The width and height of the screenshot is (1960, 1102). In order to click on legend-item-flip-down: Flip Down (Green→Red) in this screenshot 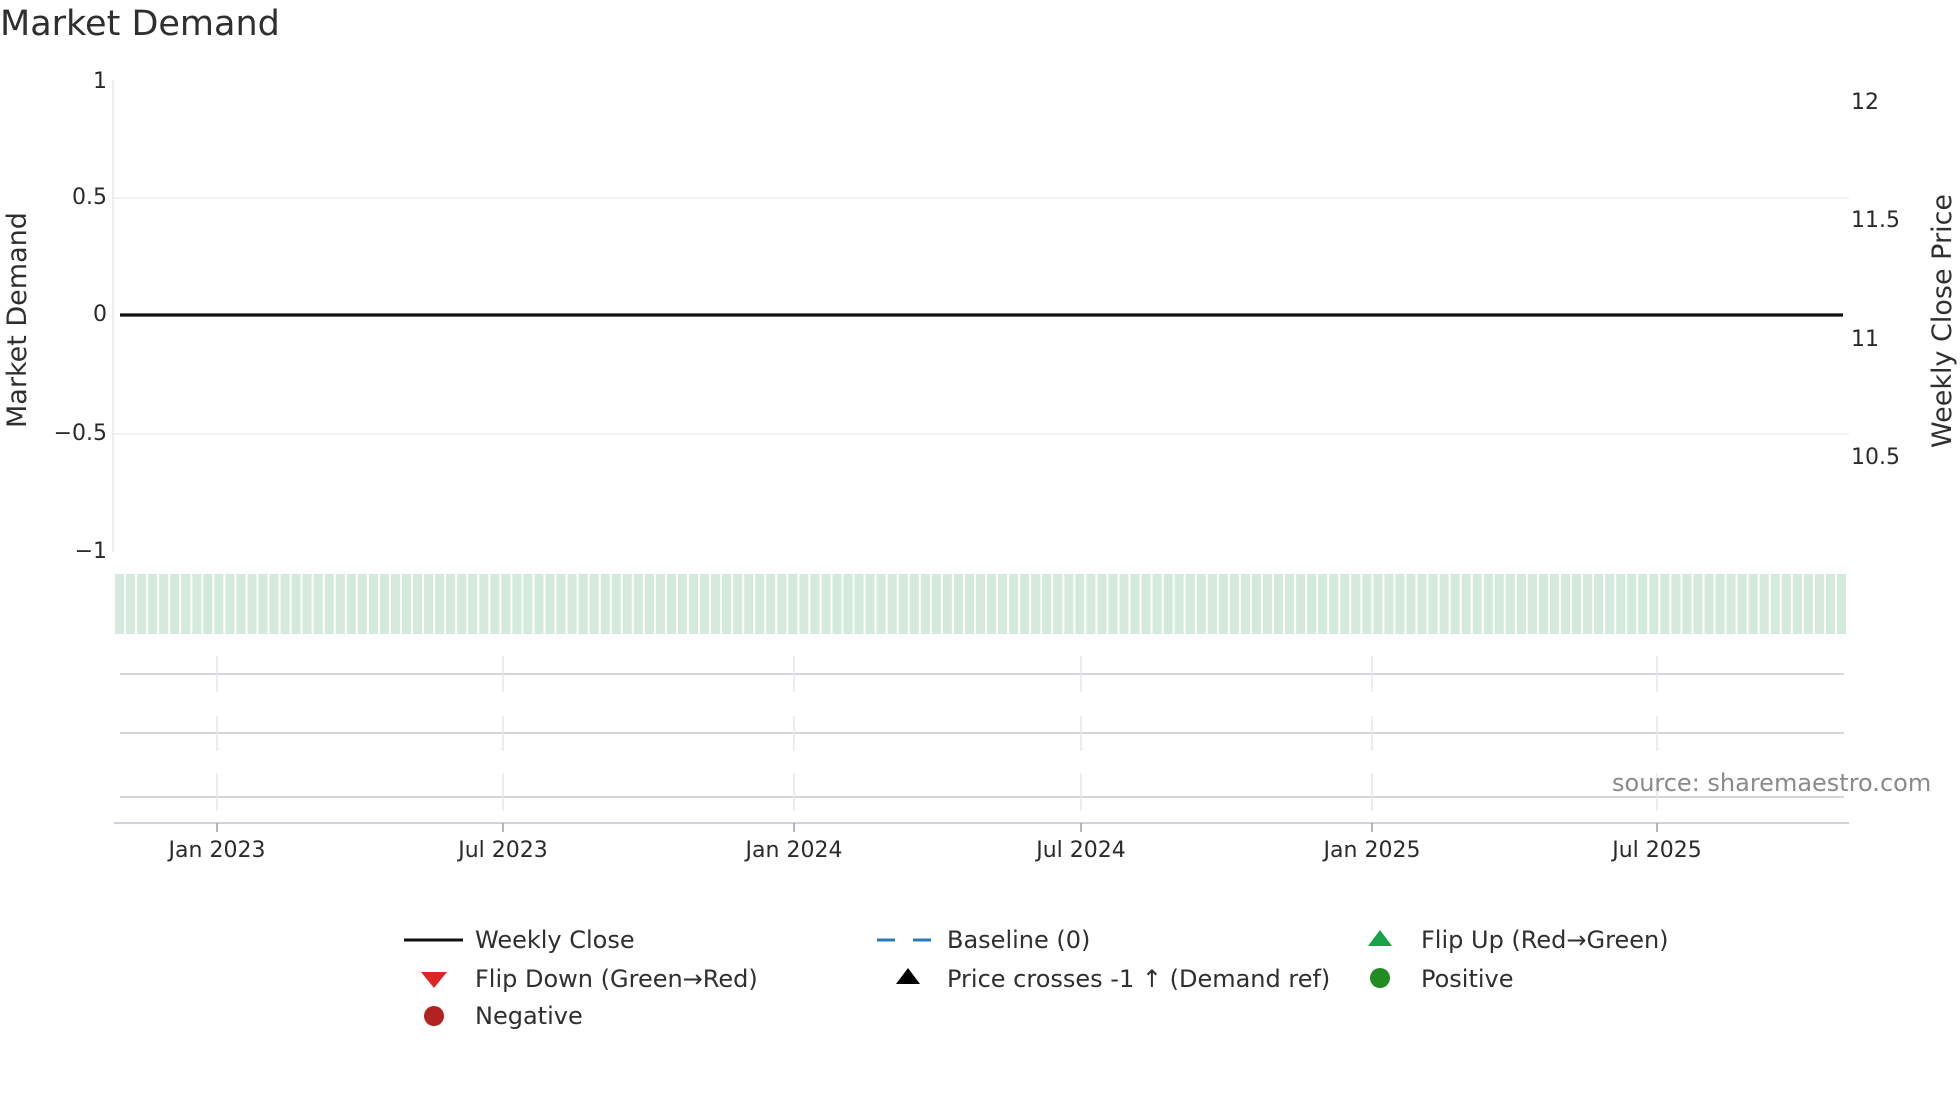, I will do `click(616, 979)`.